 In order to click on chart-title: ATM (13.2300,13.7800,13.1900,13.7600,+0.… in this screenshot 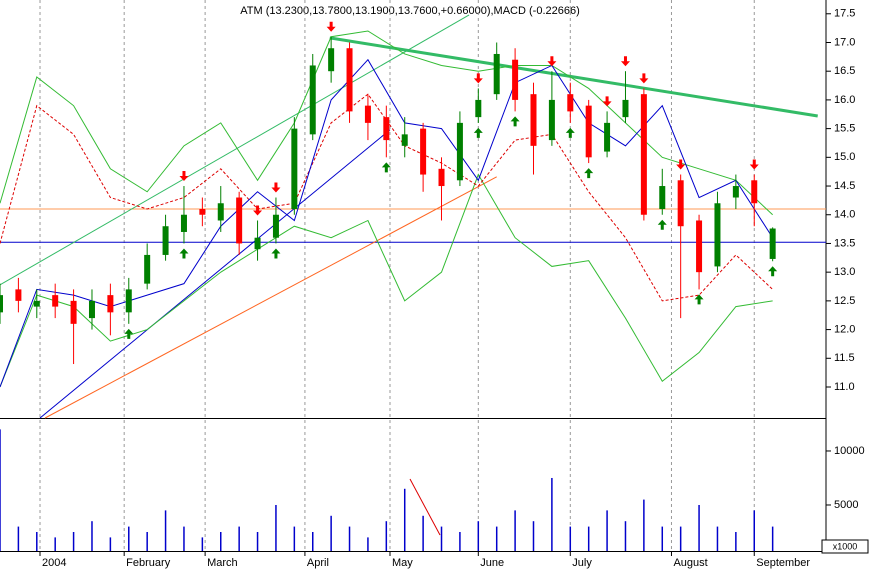, I will do `click(410, 11)`.